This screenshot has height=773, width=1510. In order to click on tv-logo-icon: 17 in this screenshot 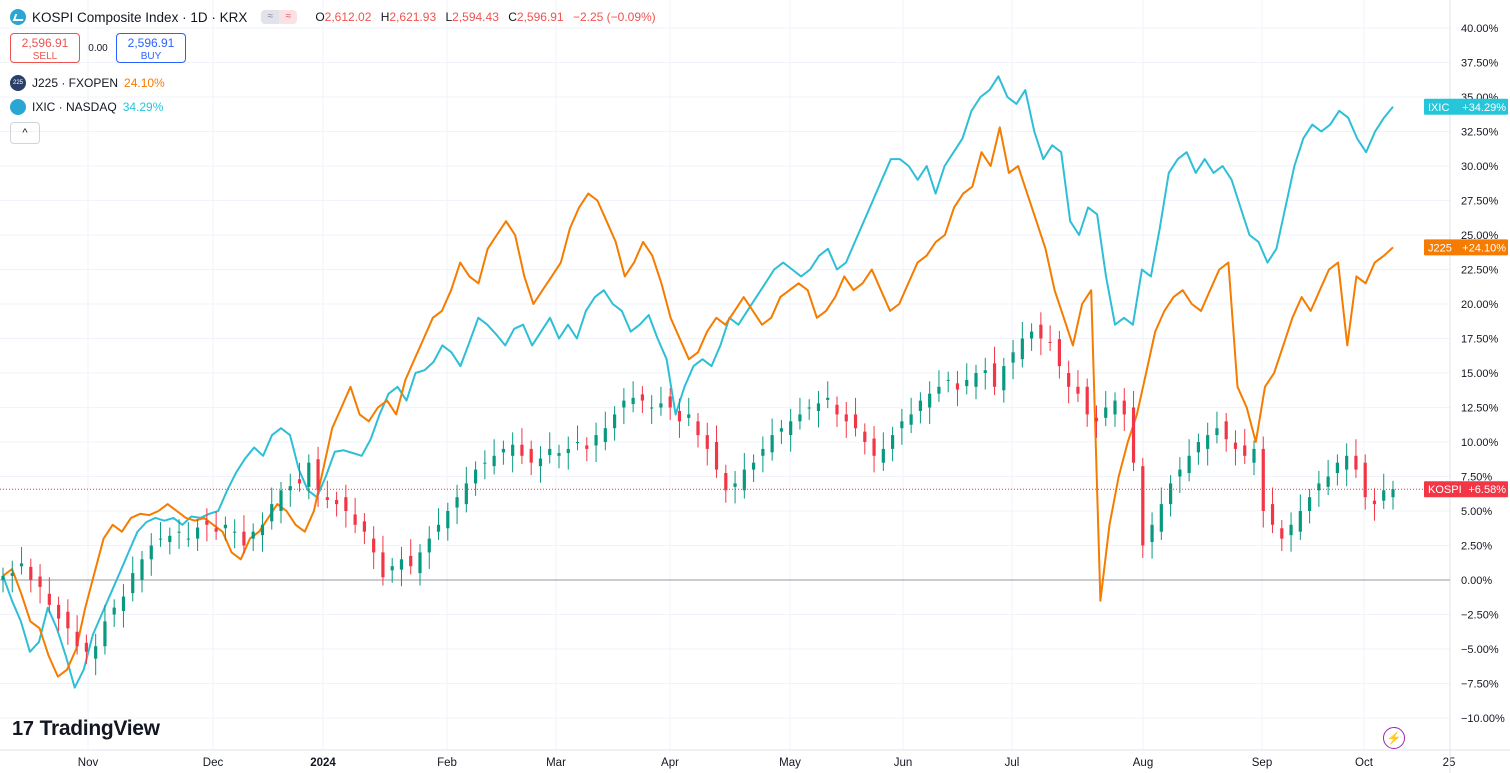, I will do `click(23, 728)`.